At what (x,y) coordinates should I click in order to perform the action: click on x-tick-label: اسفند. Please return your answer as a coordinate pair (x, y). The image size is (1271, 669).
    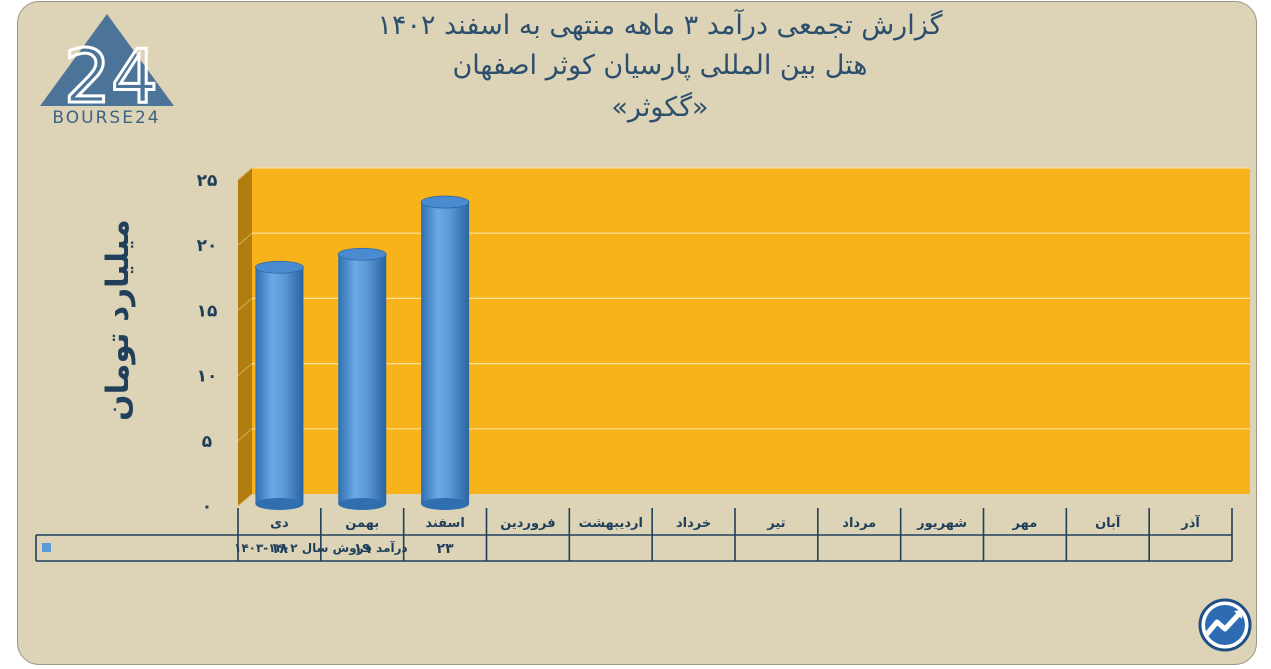
    Looking at the image, I should click on (444, 523).